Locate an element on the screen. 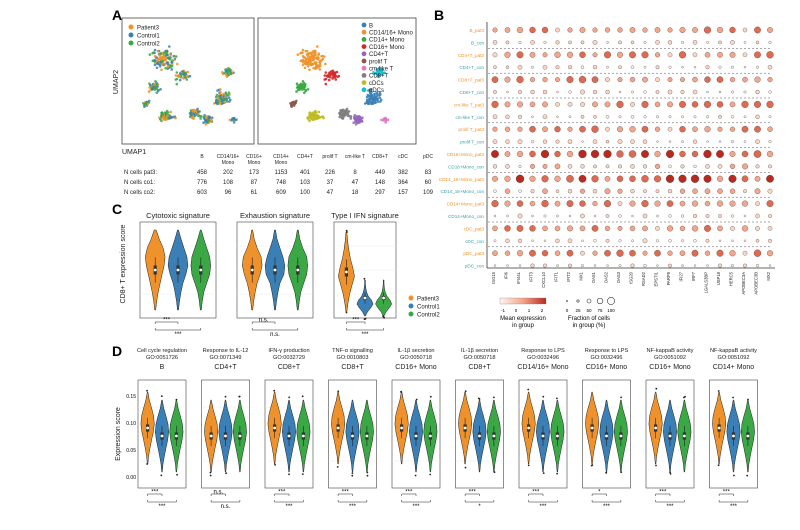 This screenshot has height=530, width=800. table-cell: 401 is located at coordinates (305, 173).